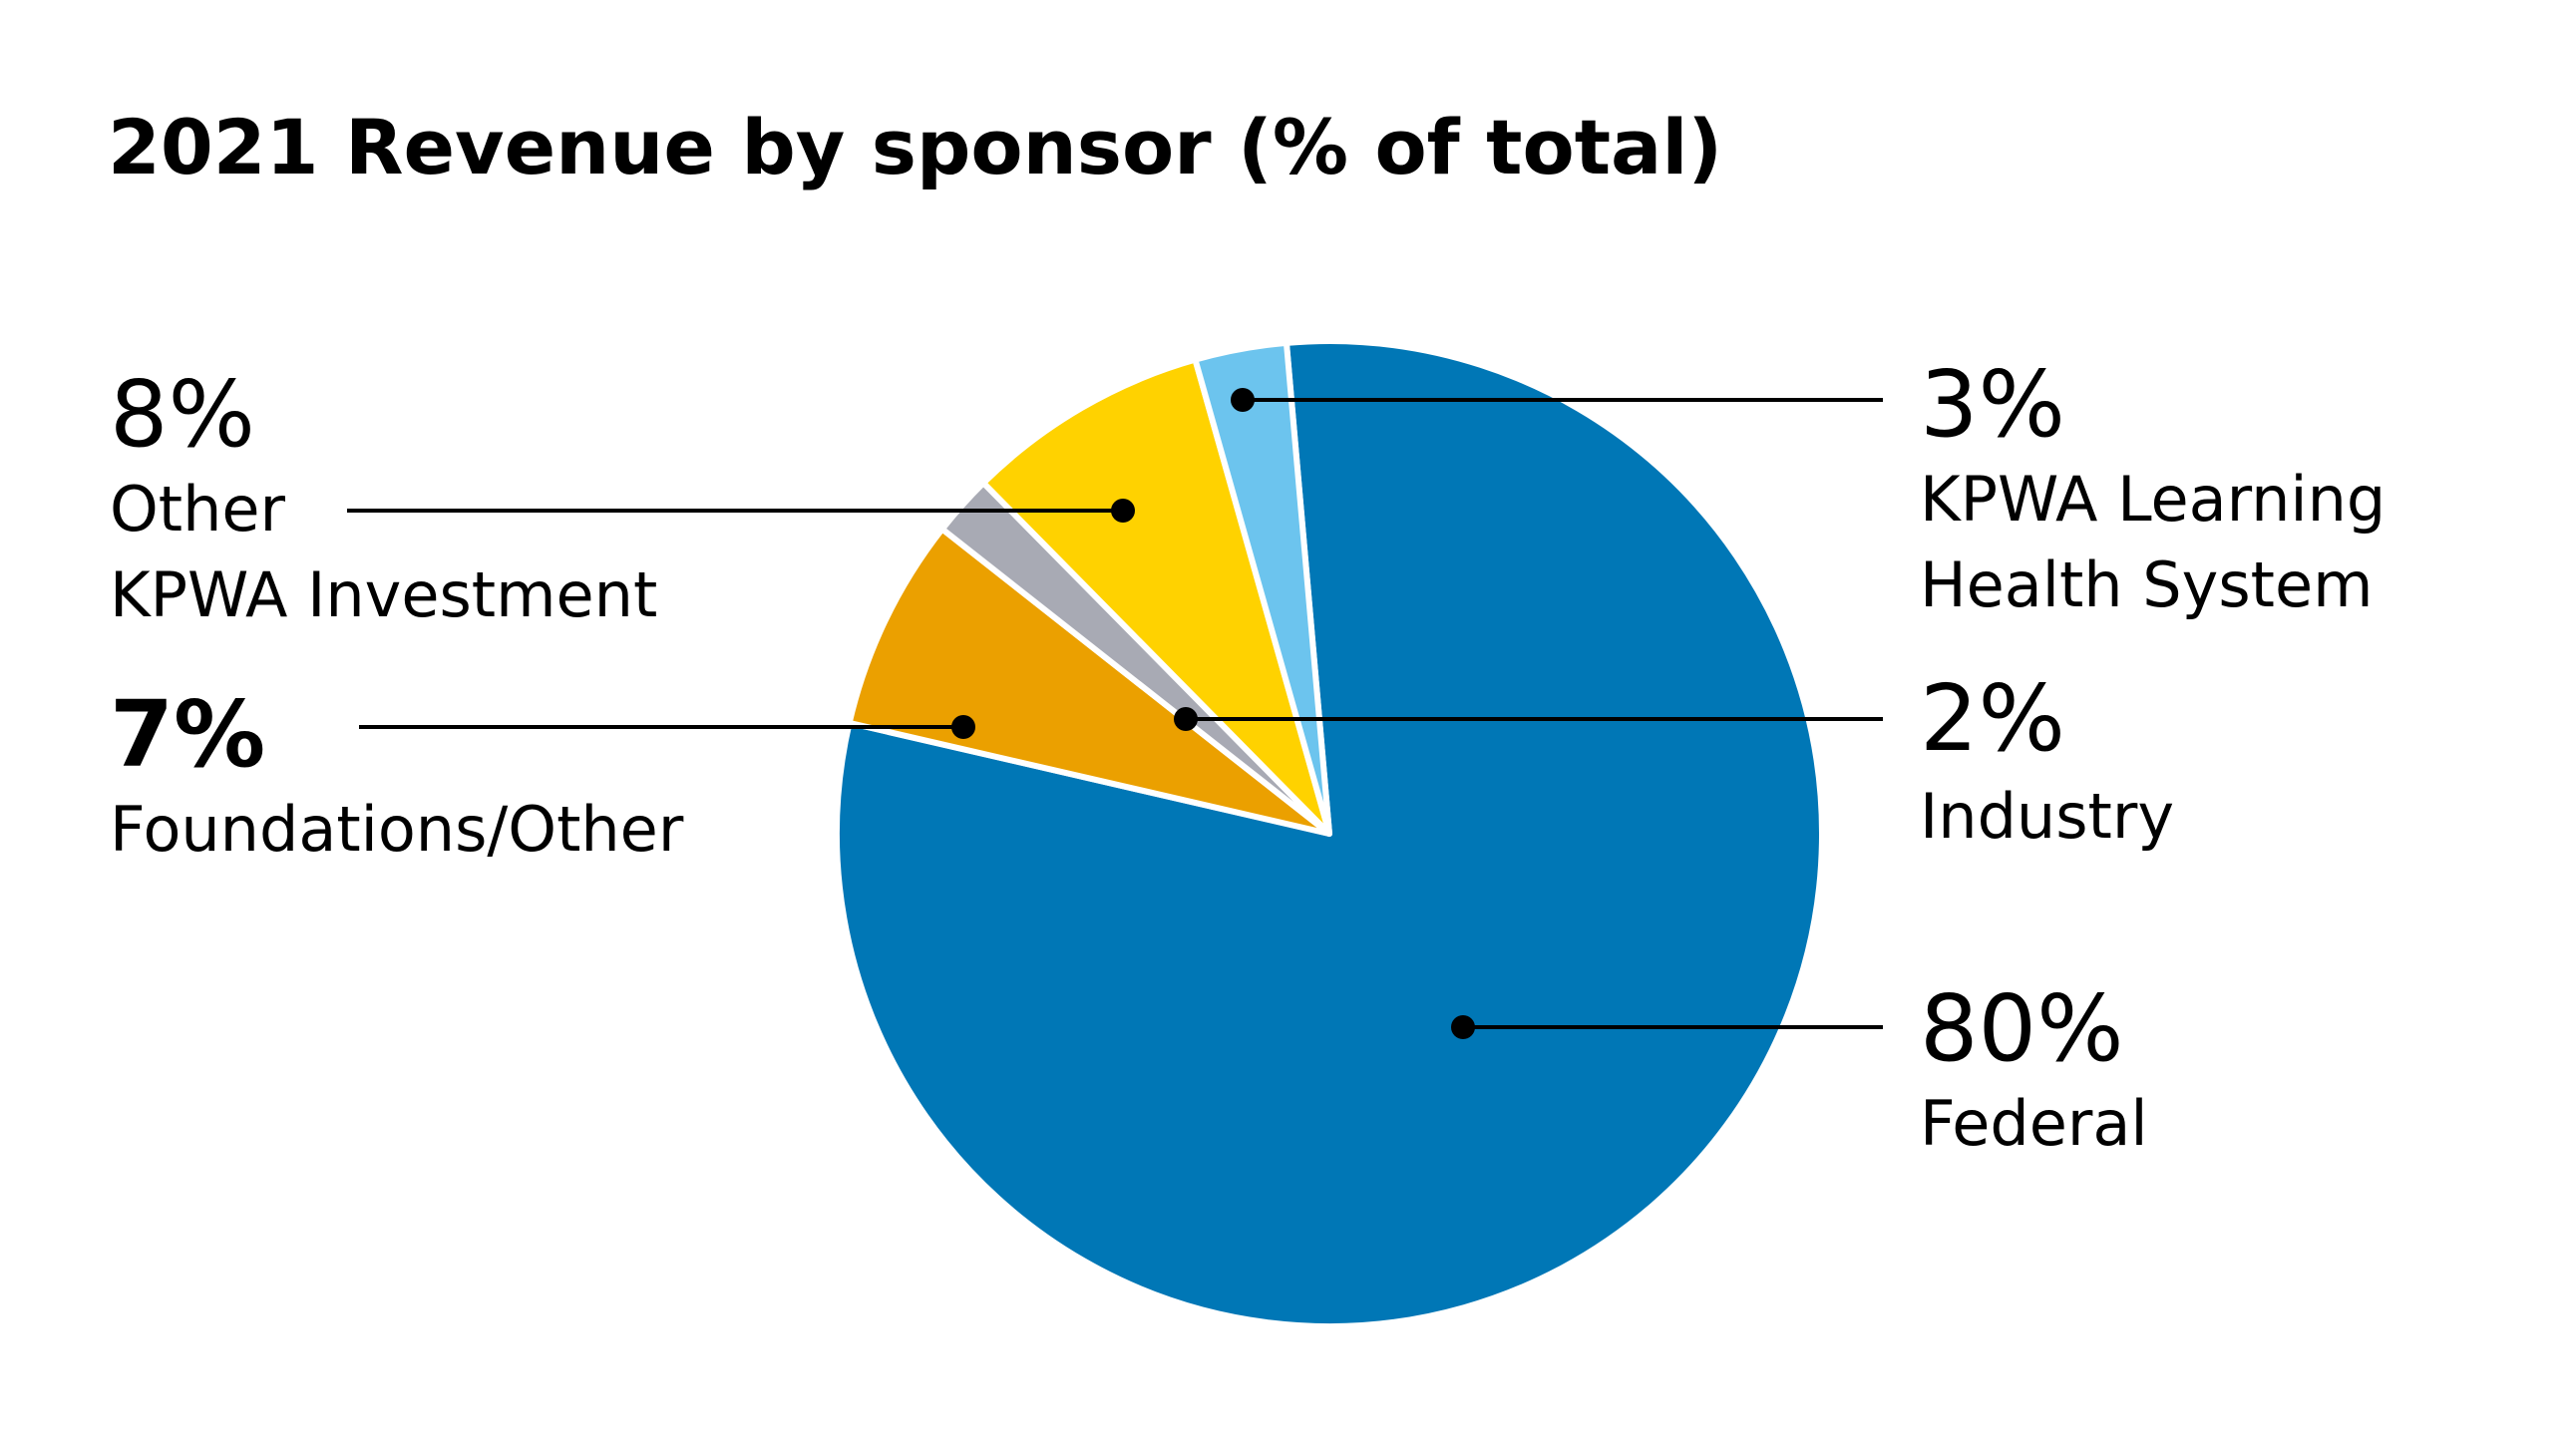 This screenshot has width=2576, height=1454. Describe the element at coordinates (963, 727) in the screenshot. I see `leader-dot-foundations-other` at that location.